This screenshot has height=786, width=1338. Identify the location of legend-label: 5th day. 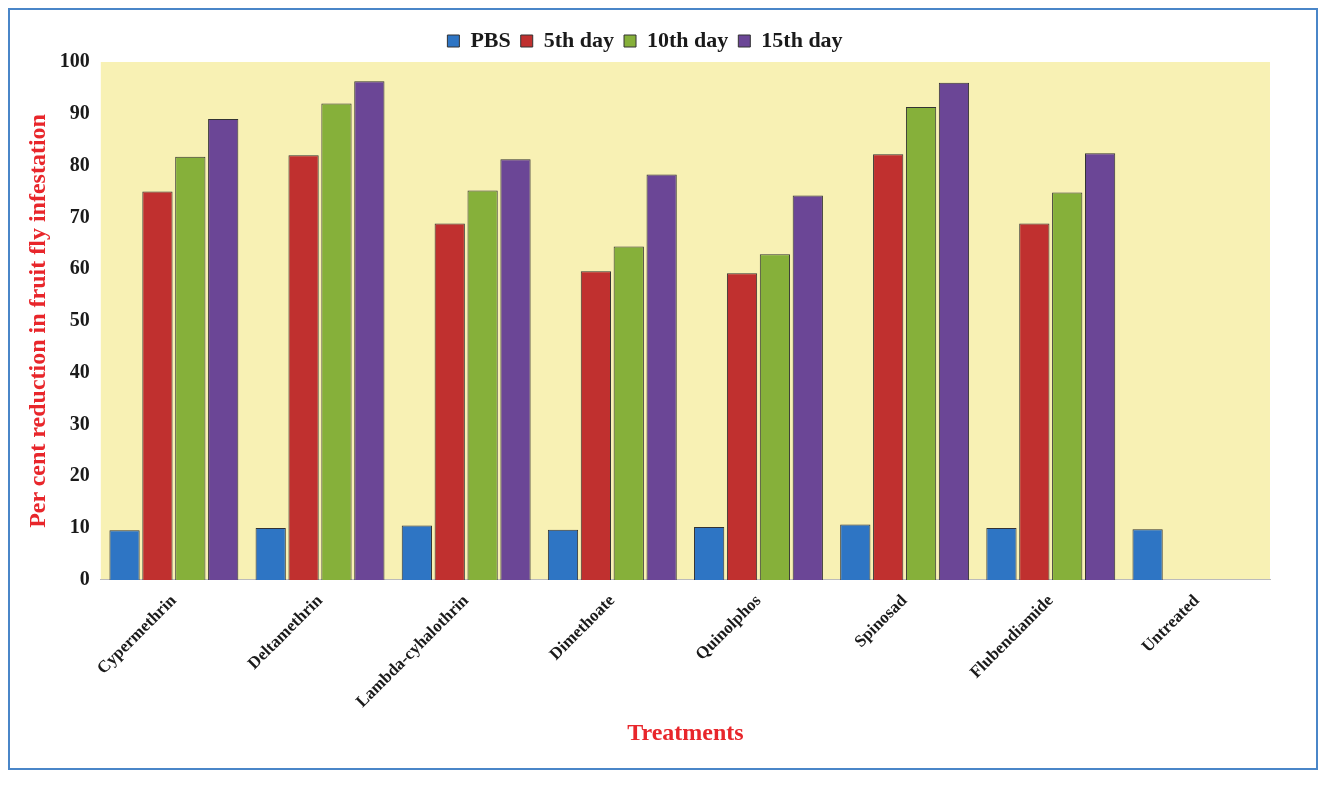
(579, 39).